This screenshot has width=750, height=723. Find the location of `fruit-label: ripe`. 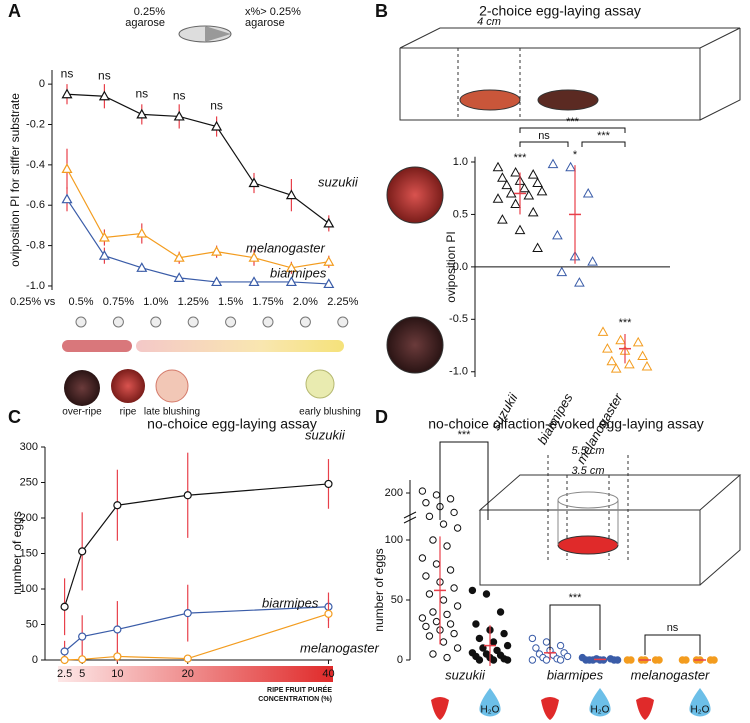

fruit-label: ripe is located at coordinates (128, 412).